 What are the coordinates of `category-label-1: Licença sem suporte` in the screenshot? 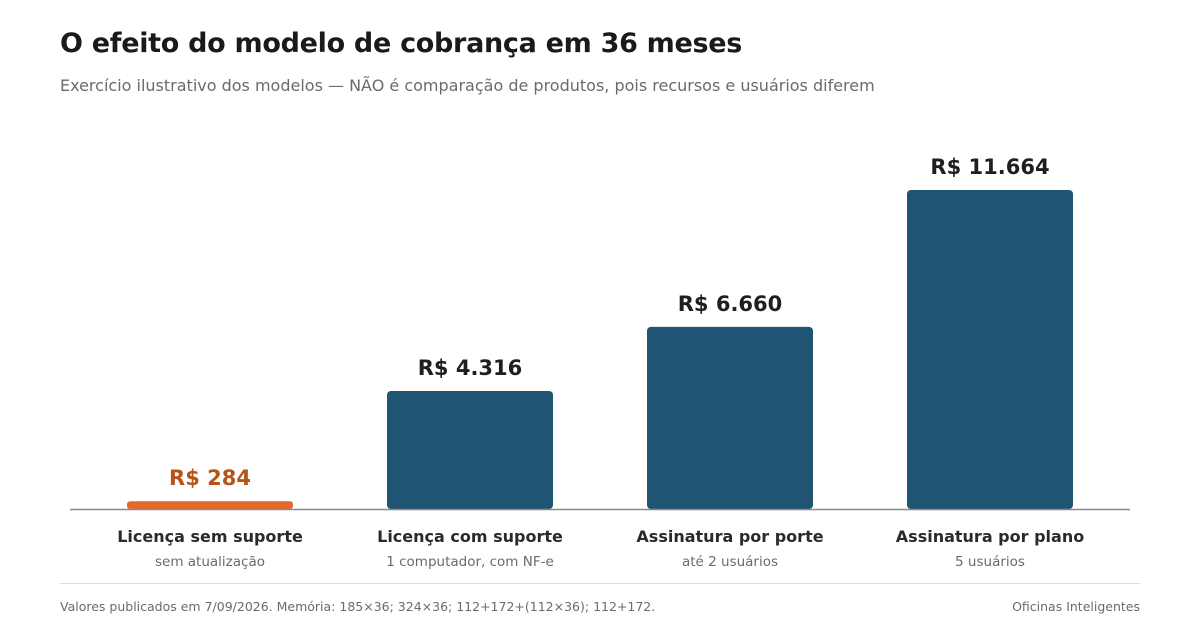 It's located at (210, 536).